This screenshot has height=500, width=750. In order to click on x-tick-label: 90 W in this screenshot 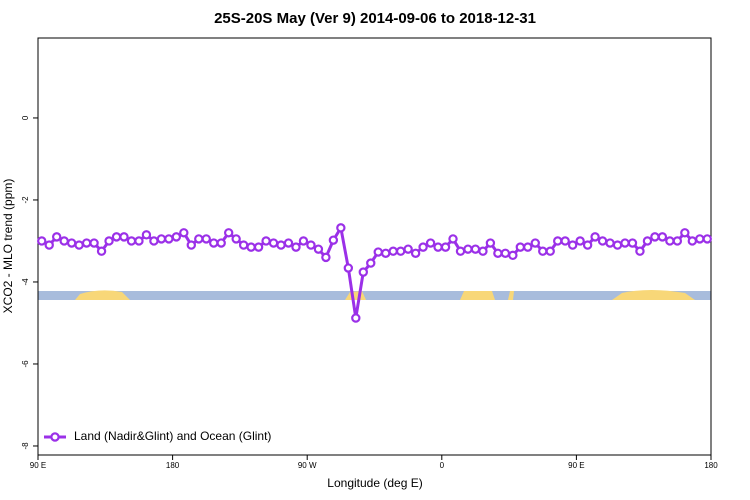, I will do `click(307, 465)`.